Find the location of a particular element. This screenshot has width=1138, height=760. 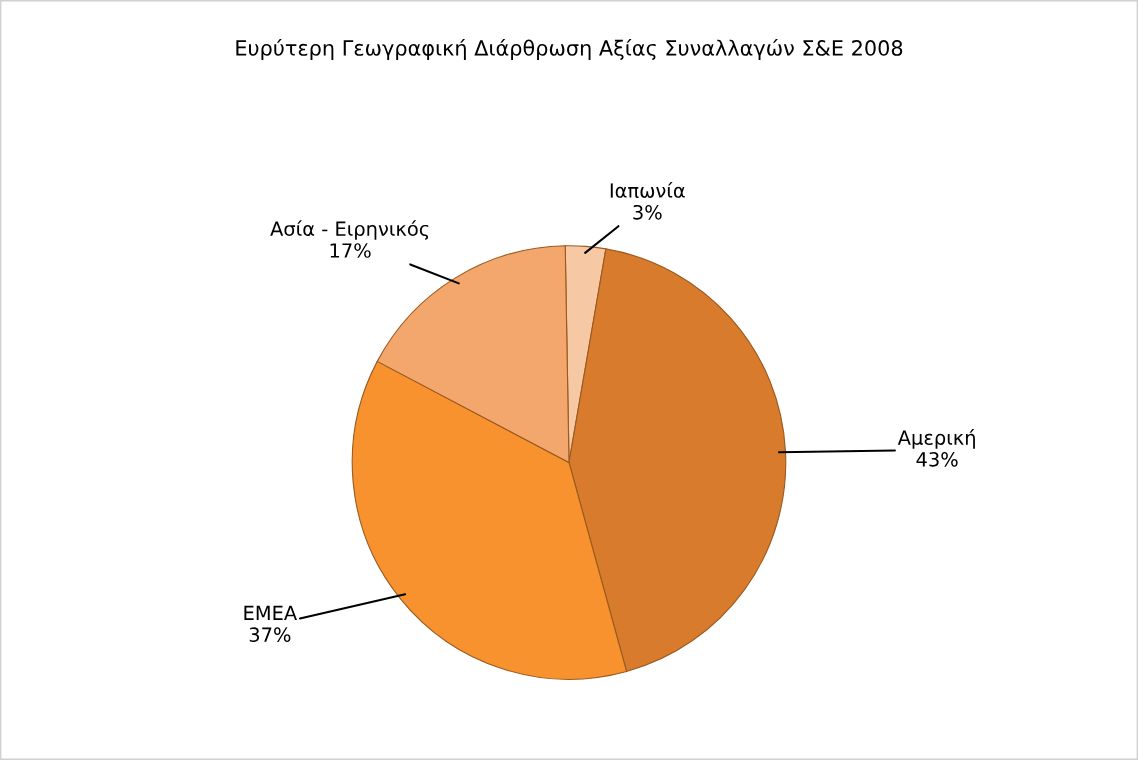

data-label: 3% is located at coordinates (647, 212).